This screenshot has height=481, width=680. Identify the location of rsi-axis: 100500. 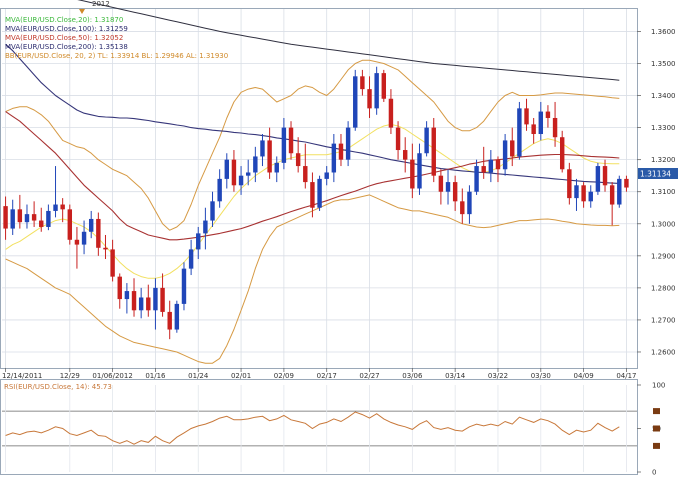
(651, 429).